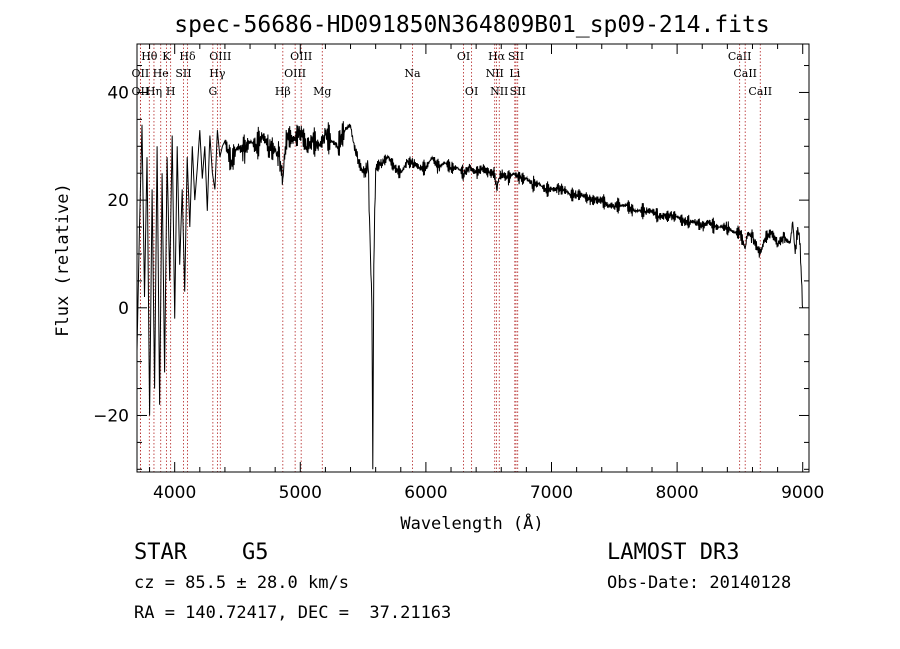  Describe the element at coordinates (187, 56) in the screenshot. I see `line-label-2: Hδ` at that location.